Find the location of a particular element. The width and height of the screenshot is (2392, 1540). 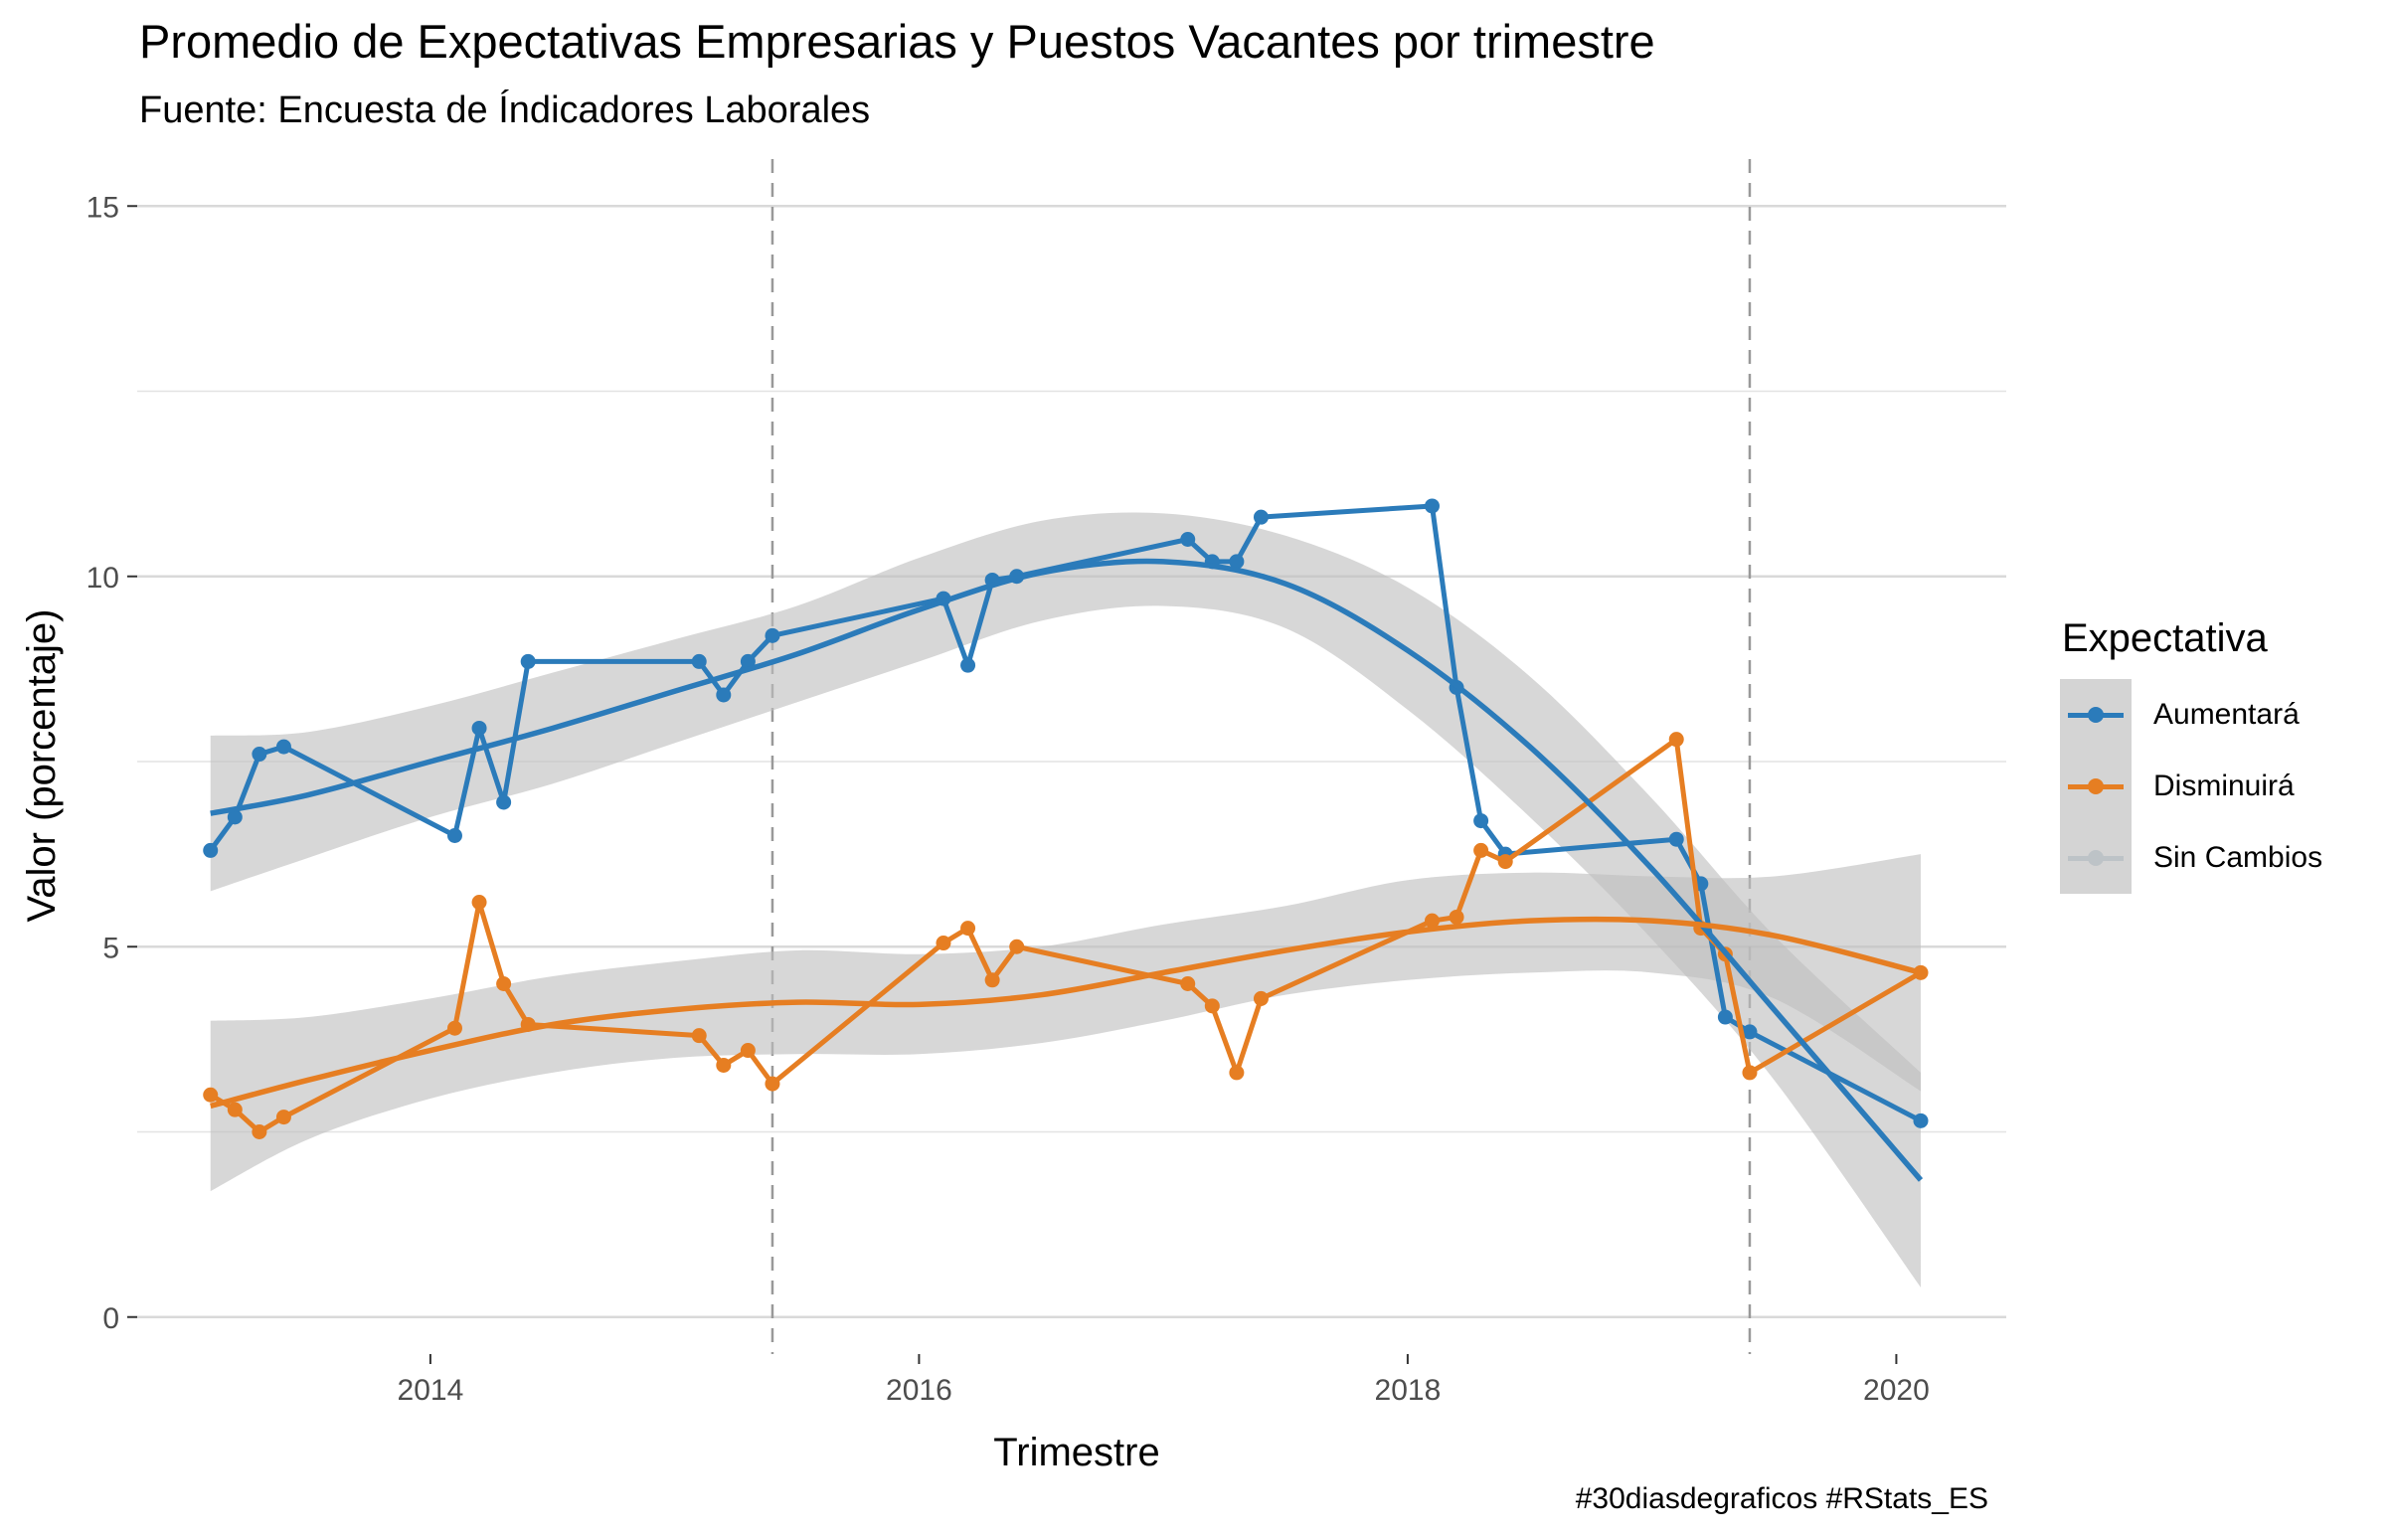

y-axis-label: Valor (porcentaje) is located at coordinates (42, 766).